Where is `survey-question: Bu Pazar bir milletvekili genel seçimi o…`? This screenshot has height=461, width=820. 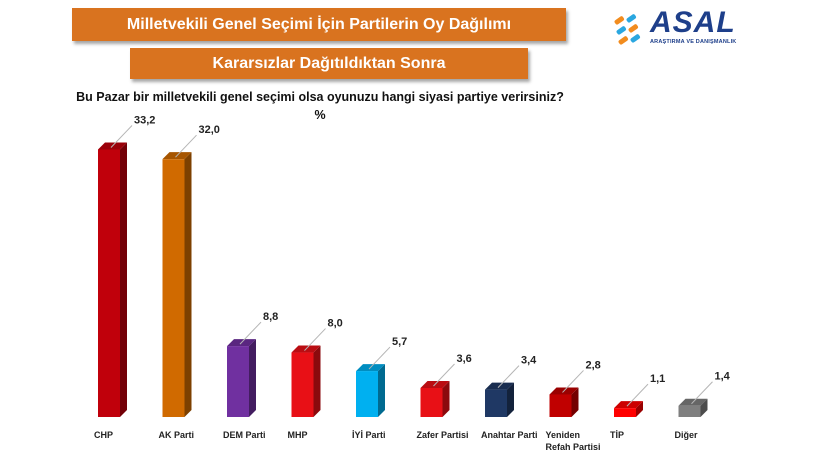
survey-question: Bu Pazar bir milletvekili genel seçimi o… is located at coordinates (320, 97).